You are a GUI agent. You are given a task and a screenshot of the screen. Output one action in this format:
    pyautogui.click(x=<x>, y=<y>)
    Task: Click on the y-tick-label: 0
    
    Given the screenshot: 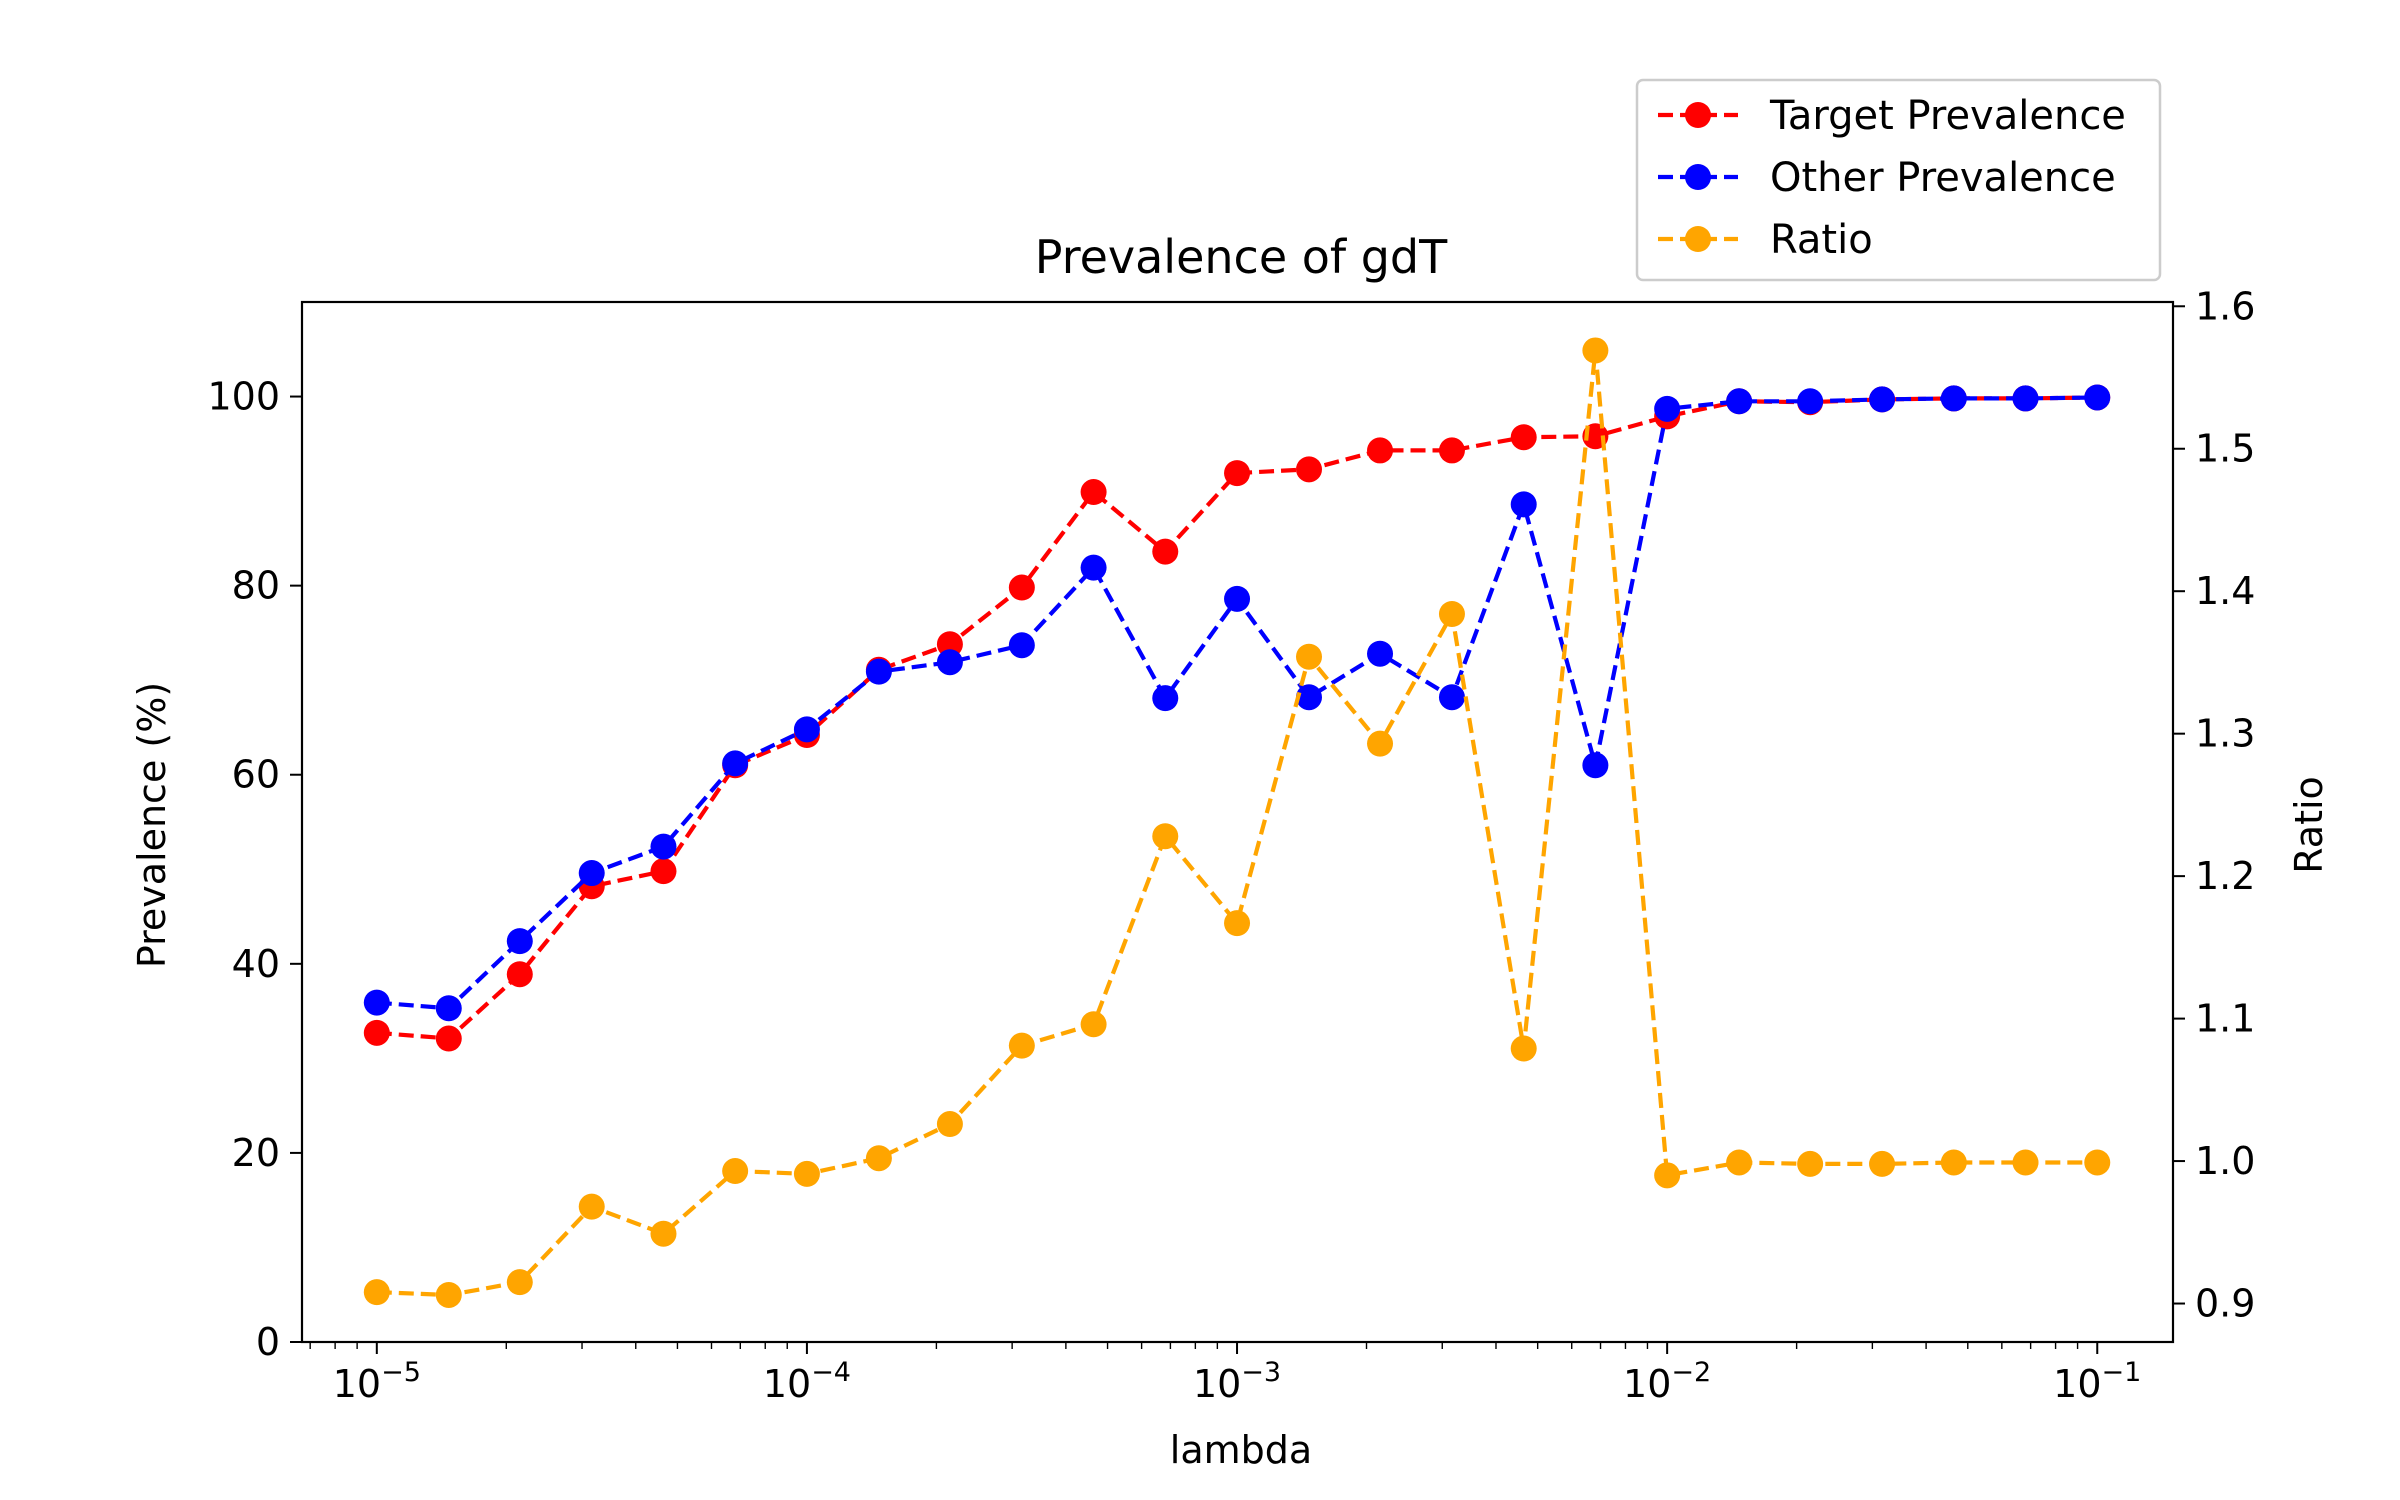 What is the action you would take?
    pyautogui.click(x=268, y=1342)
    